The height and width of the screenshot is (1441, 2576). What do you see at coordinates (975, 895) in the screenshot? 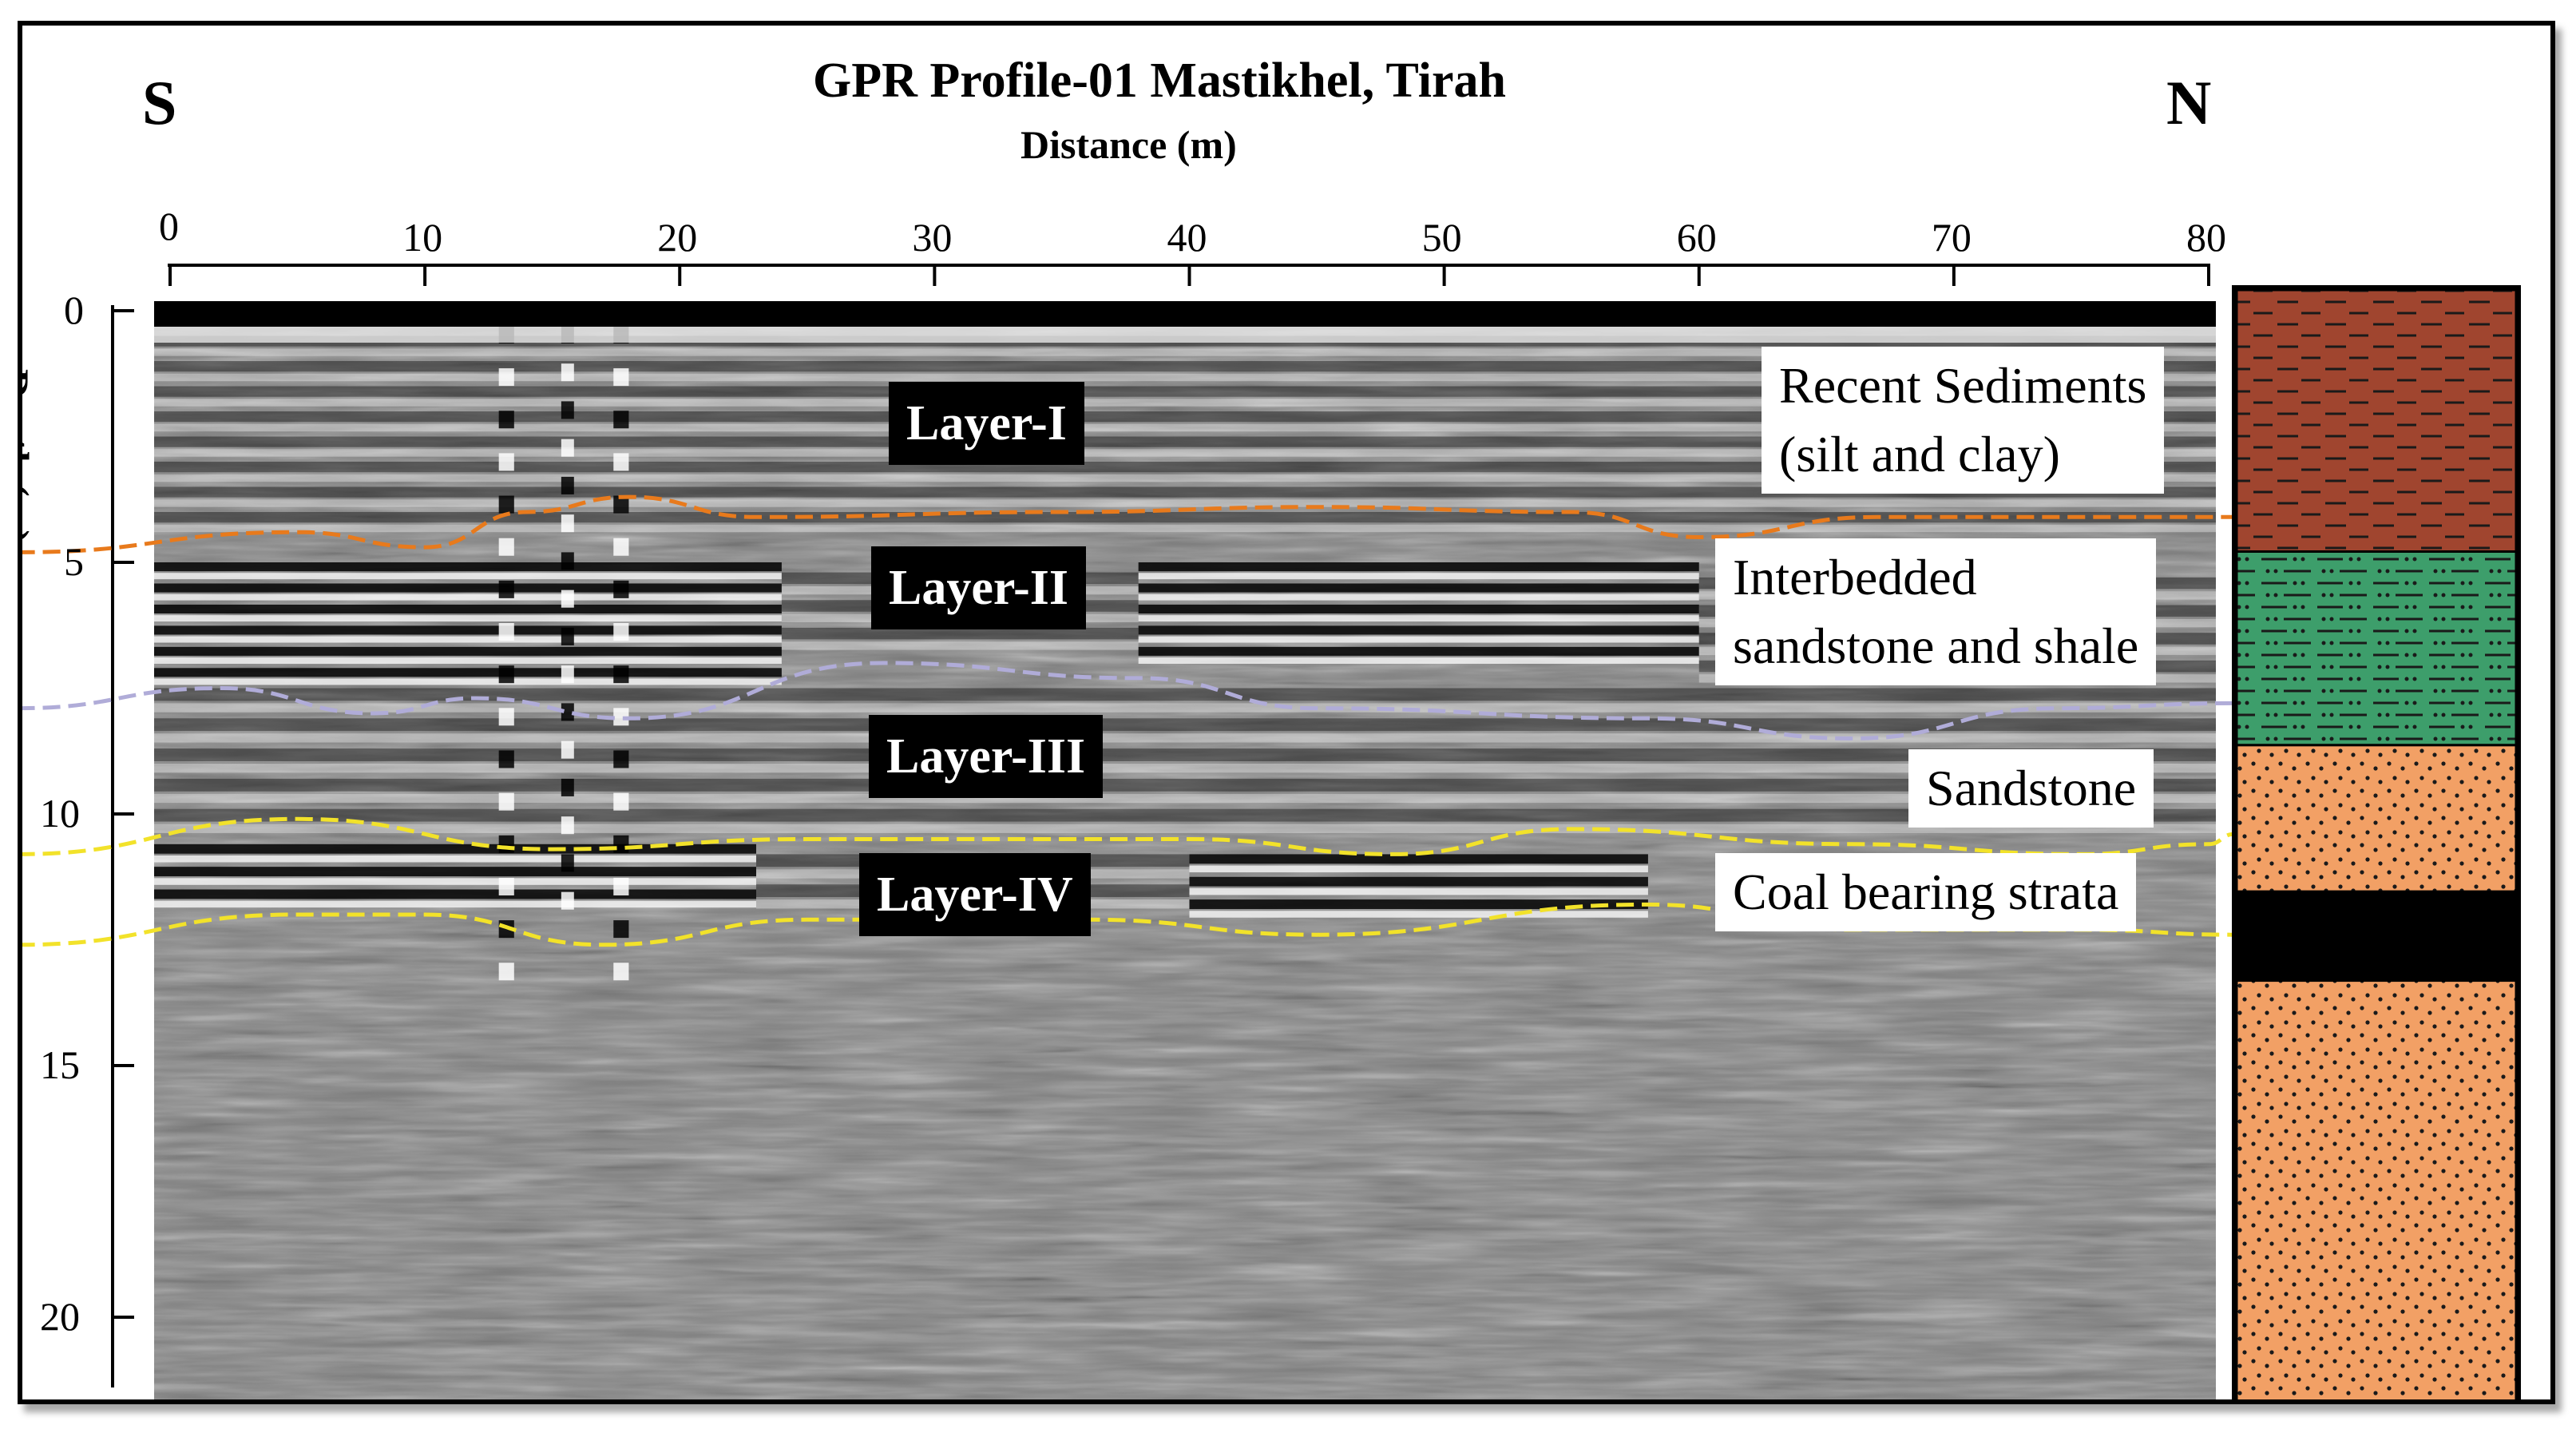
I see `layer-iv-label: Layer-IV` at bounding box center [975, 895].